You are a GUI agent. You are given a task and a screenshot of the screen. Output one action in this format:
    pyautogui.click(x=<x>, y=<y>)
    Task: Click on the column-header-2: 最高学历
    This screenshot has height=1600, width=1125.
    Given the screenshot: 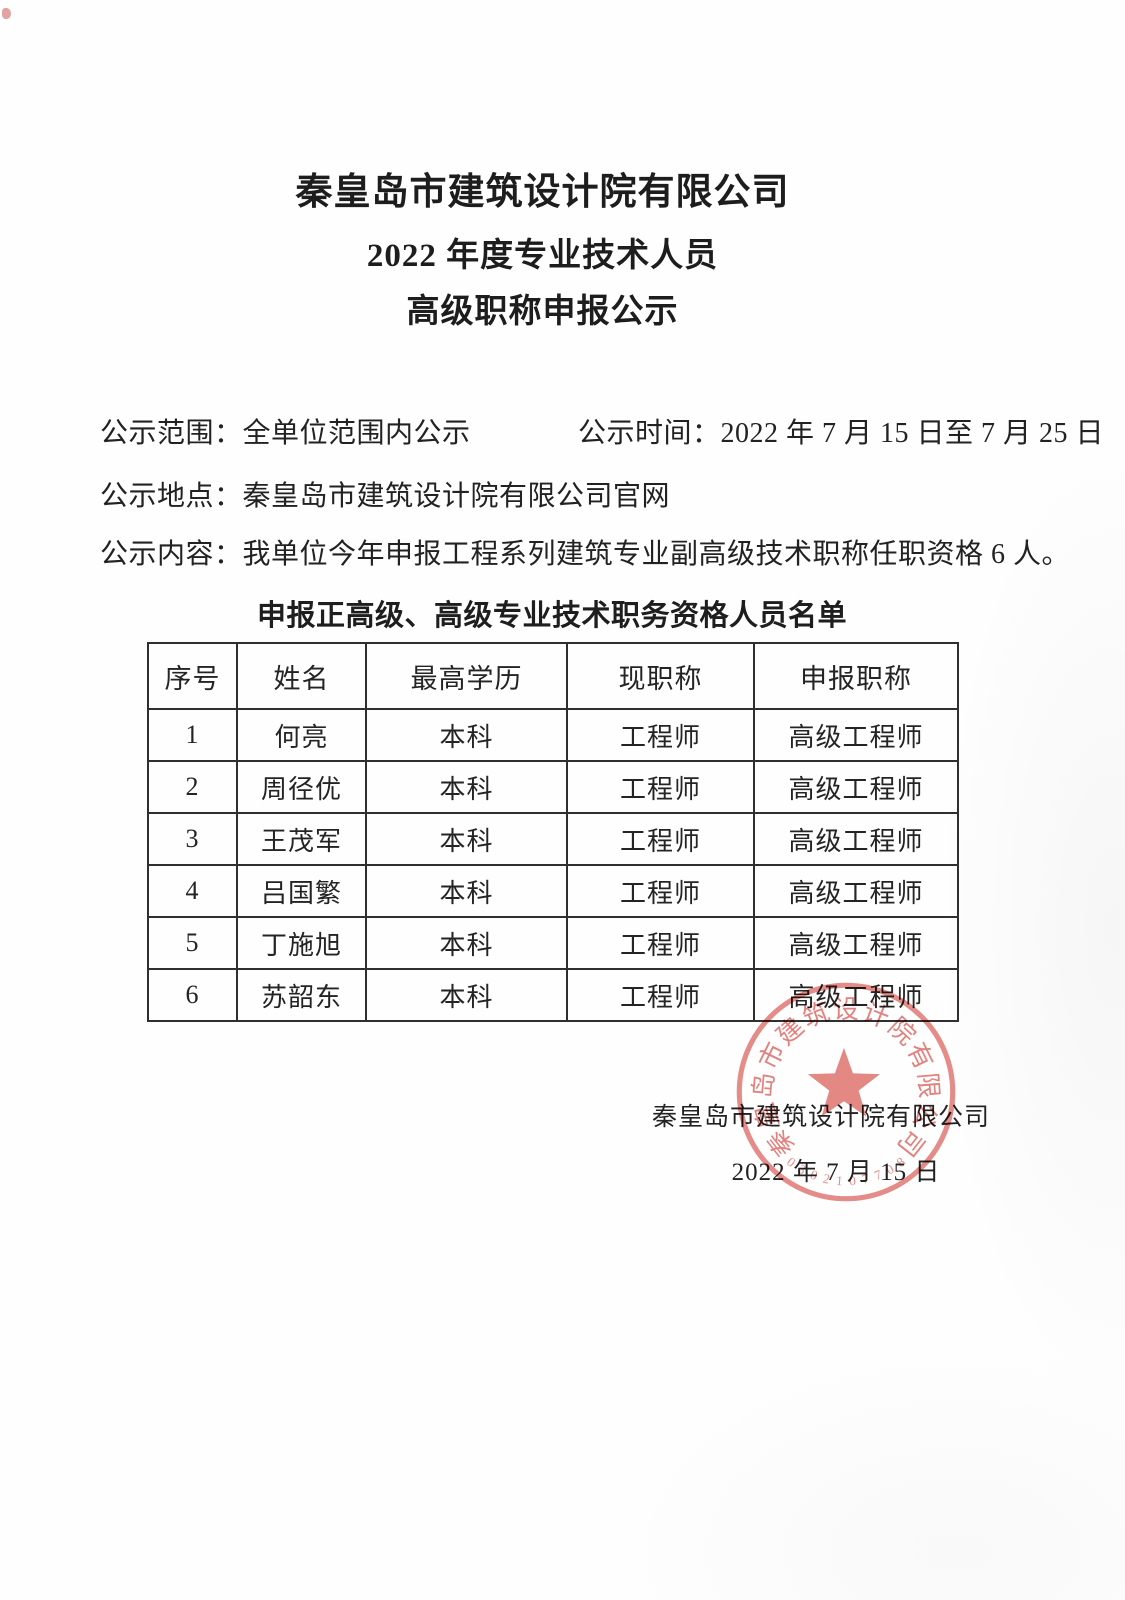 What is the action you would take?
    pyautogui.click(x=466, y=676)
    